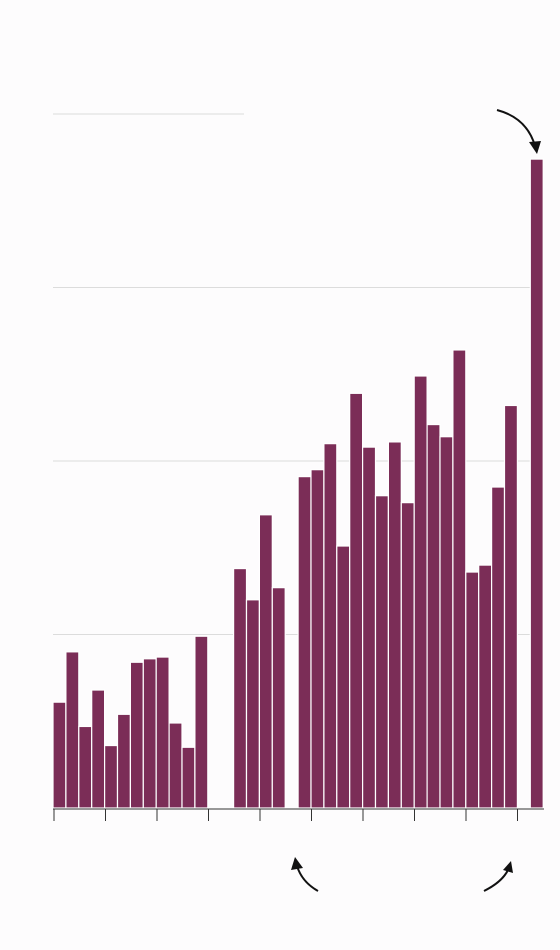  I want to click on arrow-bottom-middle-head, so click(297, 863).